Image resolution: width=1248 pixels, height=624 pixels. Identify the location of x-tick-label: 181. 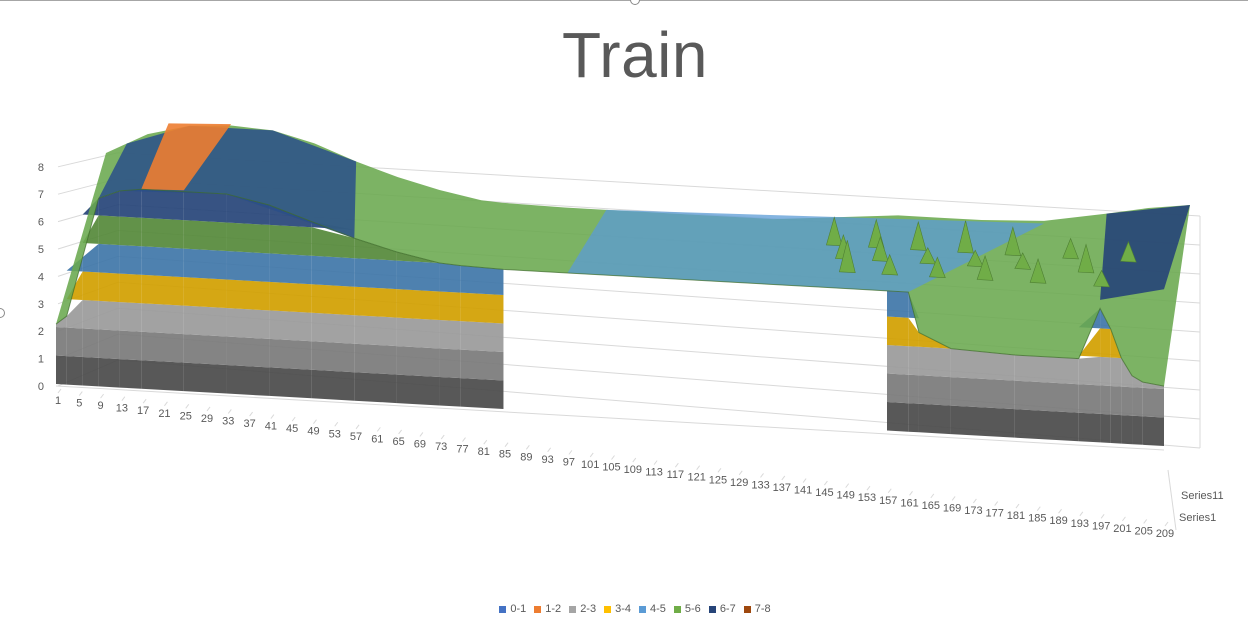
(1016, 516).